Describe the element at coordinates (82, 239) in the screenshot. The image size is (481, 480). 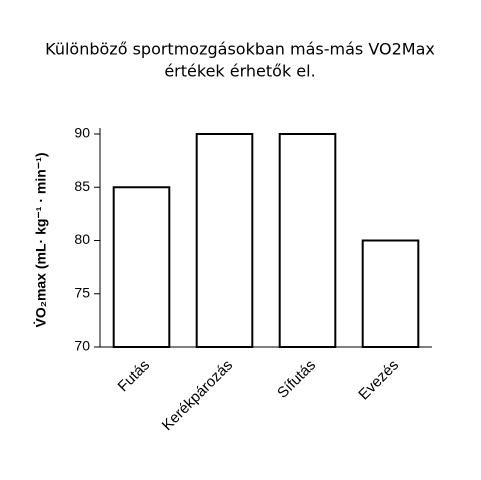
I see `y-tick-label: 80` at that location.